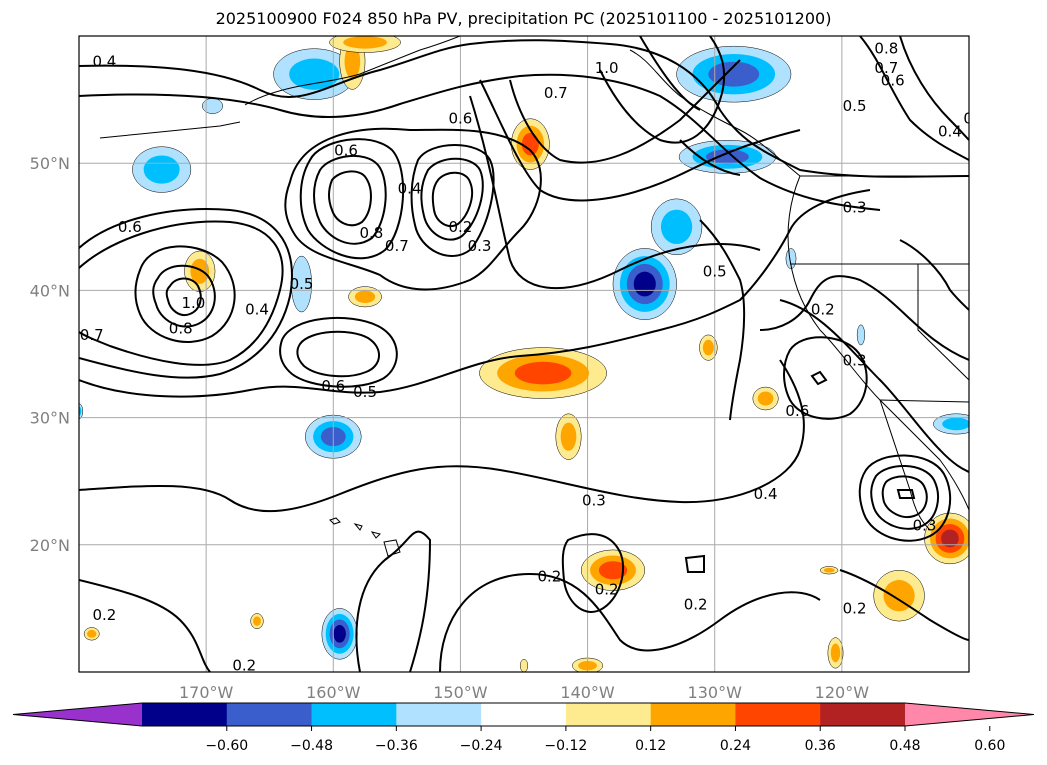 The image size is (1047, 765). Describe the element at coordinates (565, 746) in the screenshot. I see `colorbar-tick-label: −0.12` at that location.